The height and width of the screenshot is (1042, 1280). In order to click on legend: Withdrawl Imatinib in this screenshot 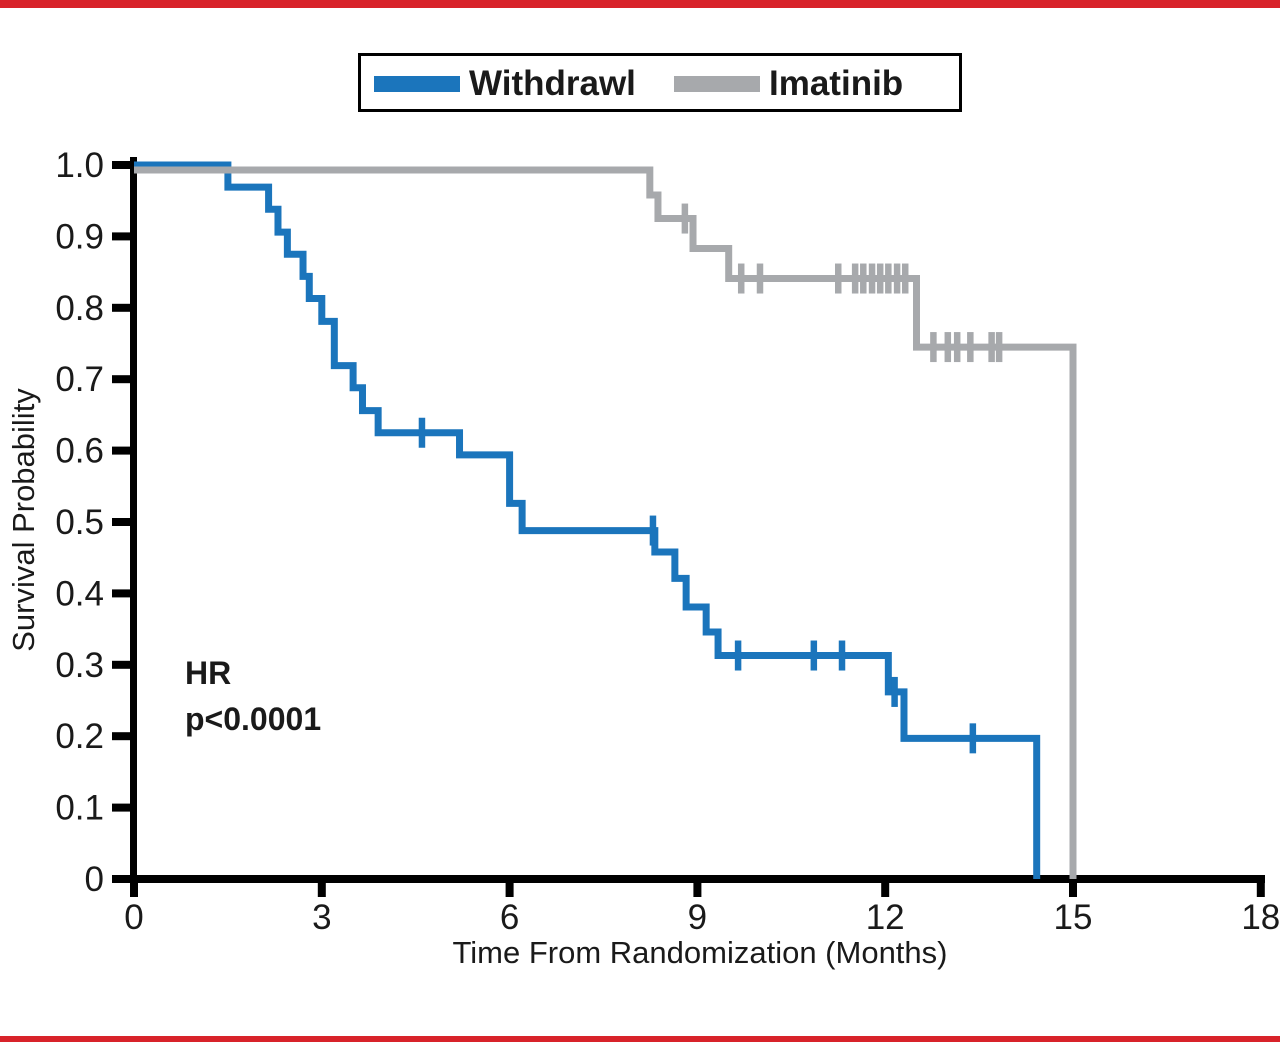, I will do `click(660, 82)`.